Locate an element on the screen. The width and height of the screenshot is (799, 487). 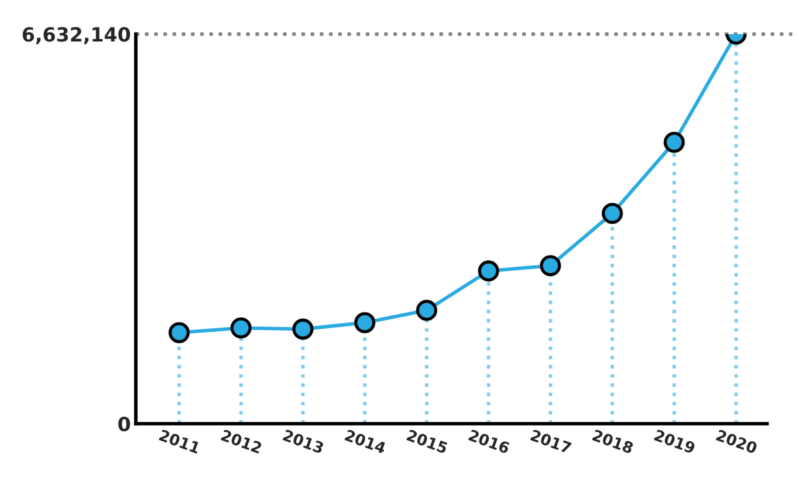
x-tick-label: 2020 is located at coordinates (737, 441).